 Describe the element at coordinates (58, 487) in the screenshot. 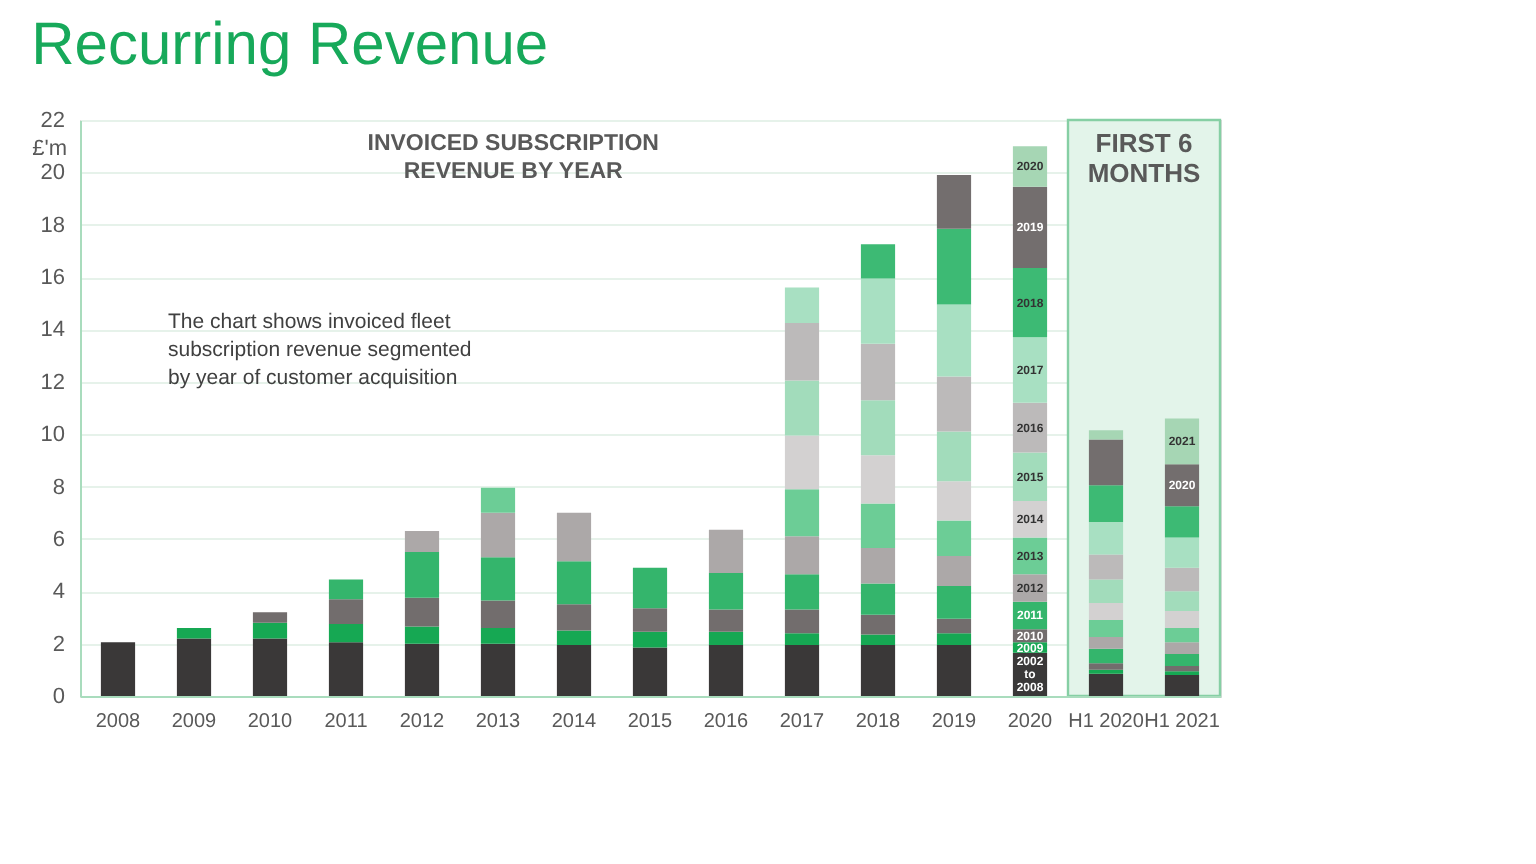

I see `y-tick-label: 8` at that location.